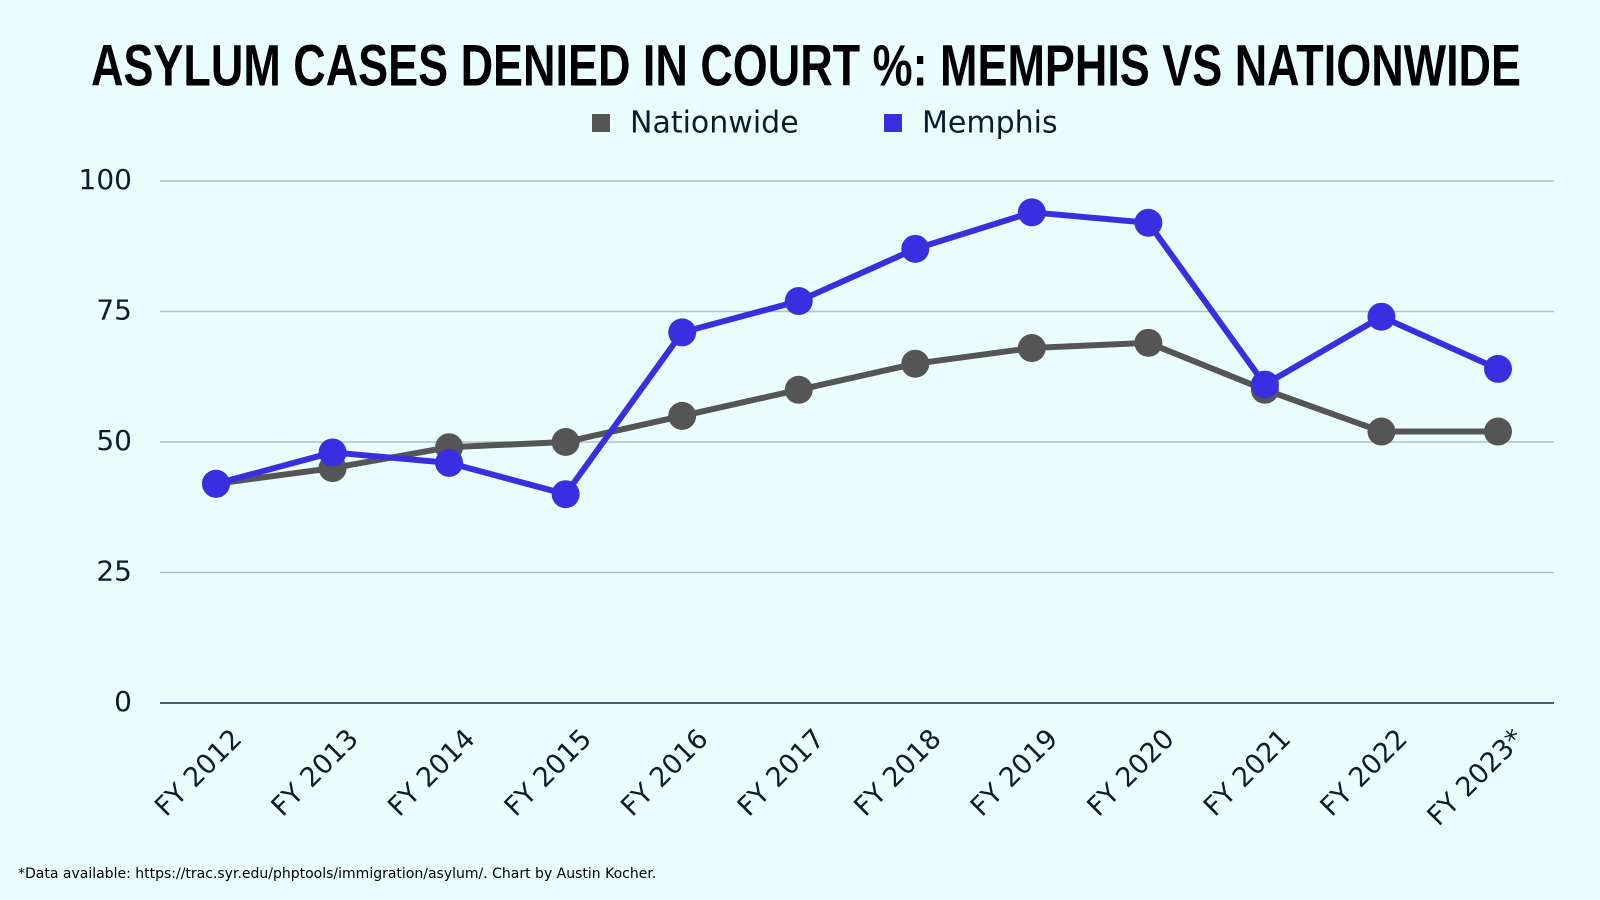 This screenshot has width=1600, height=900. Describe the element at coordinates (105, 179) in the screenshot. I see `y-tick-label: 100` at that location.